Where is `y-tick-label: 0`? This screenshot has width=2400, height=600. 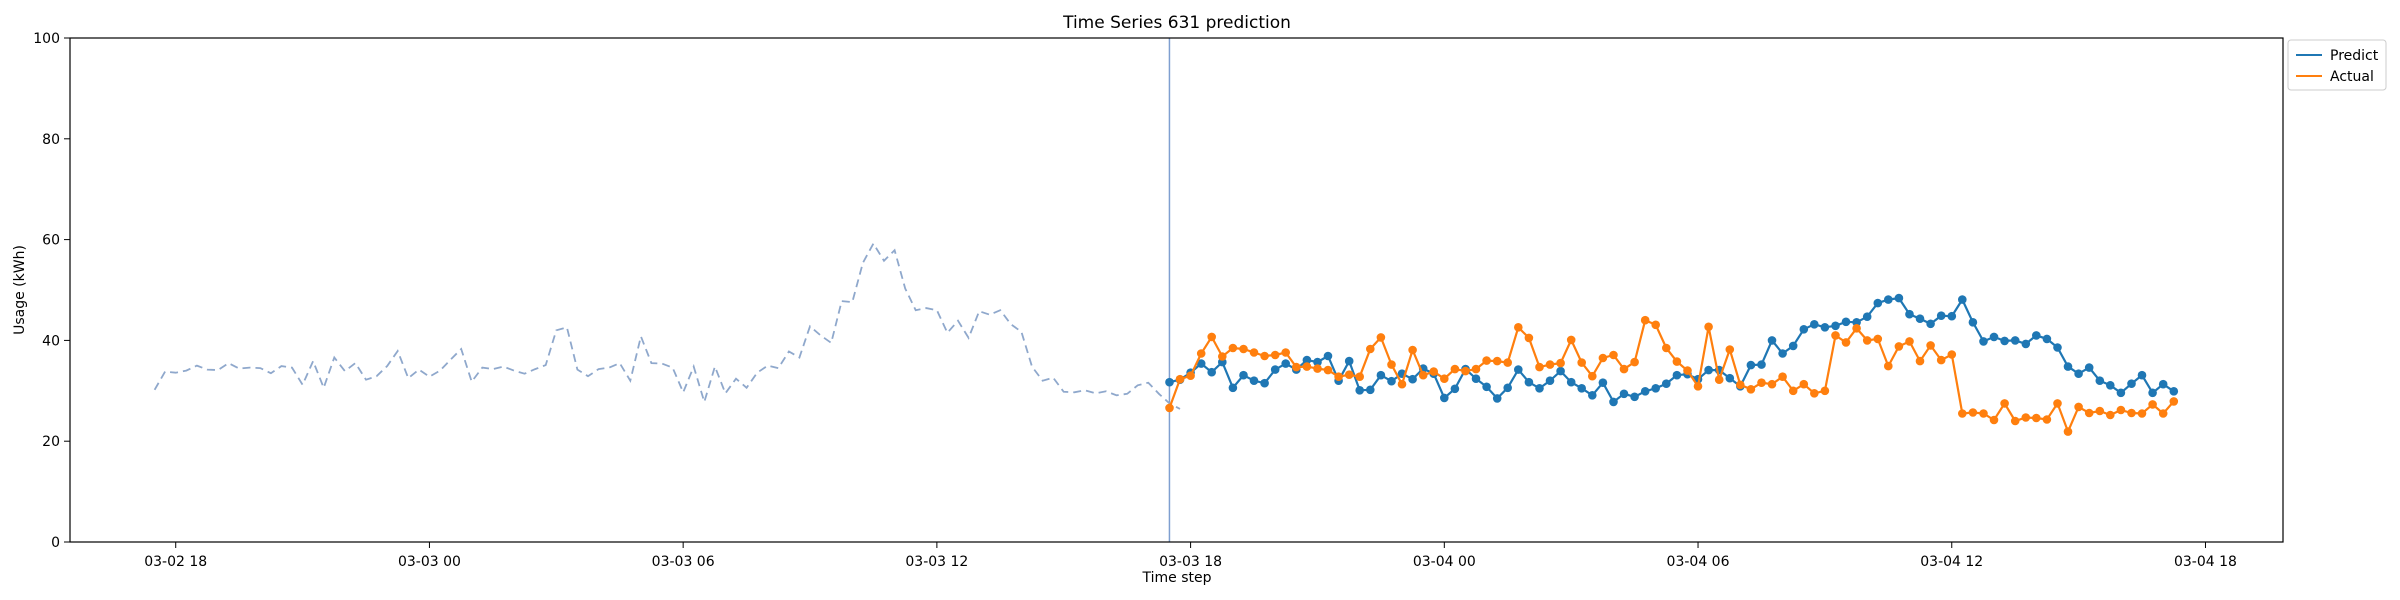
y-tick-label: 0 is located at coordinates (55, 543).